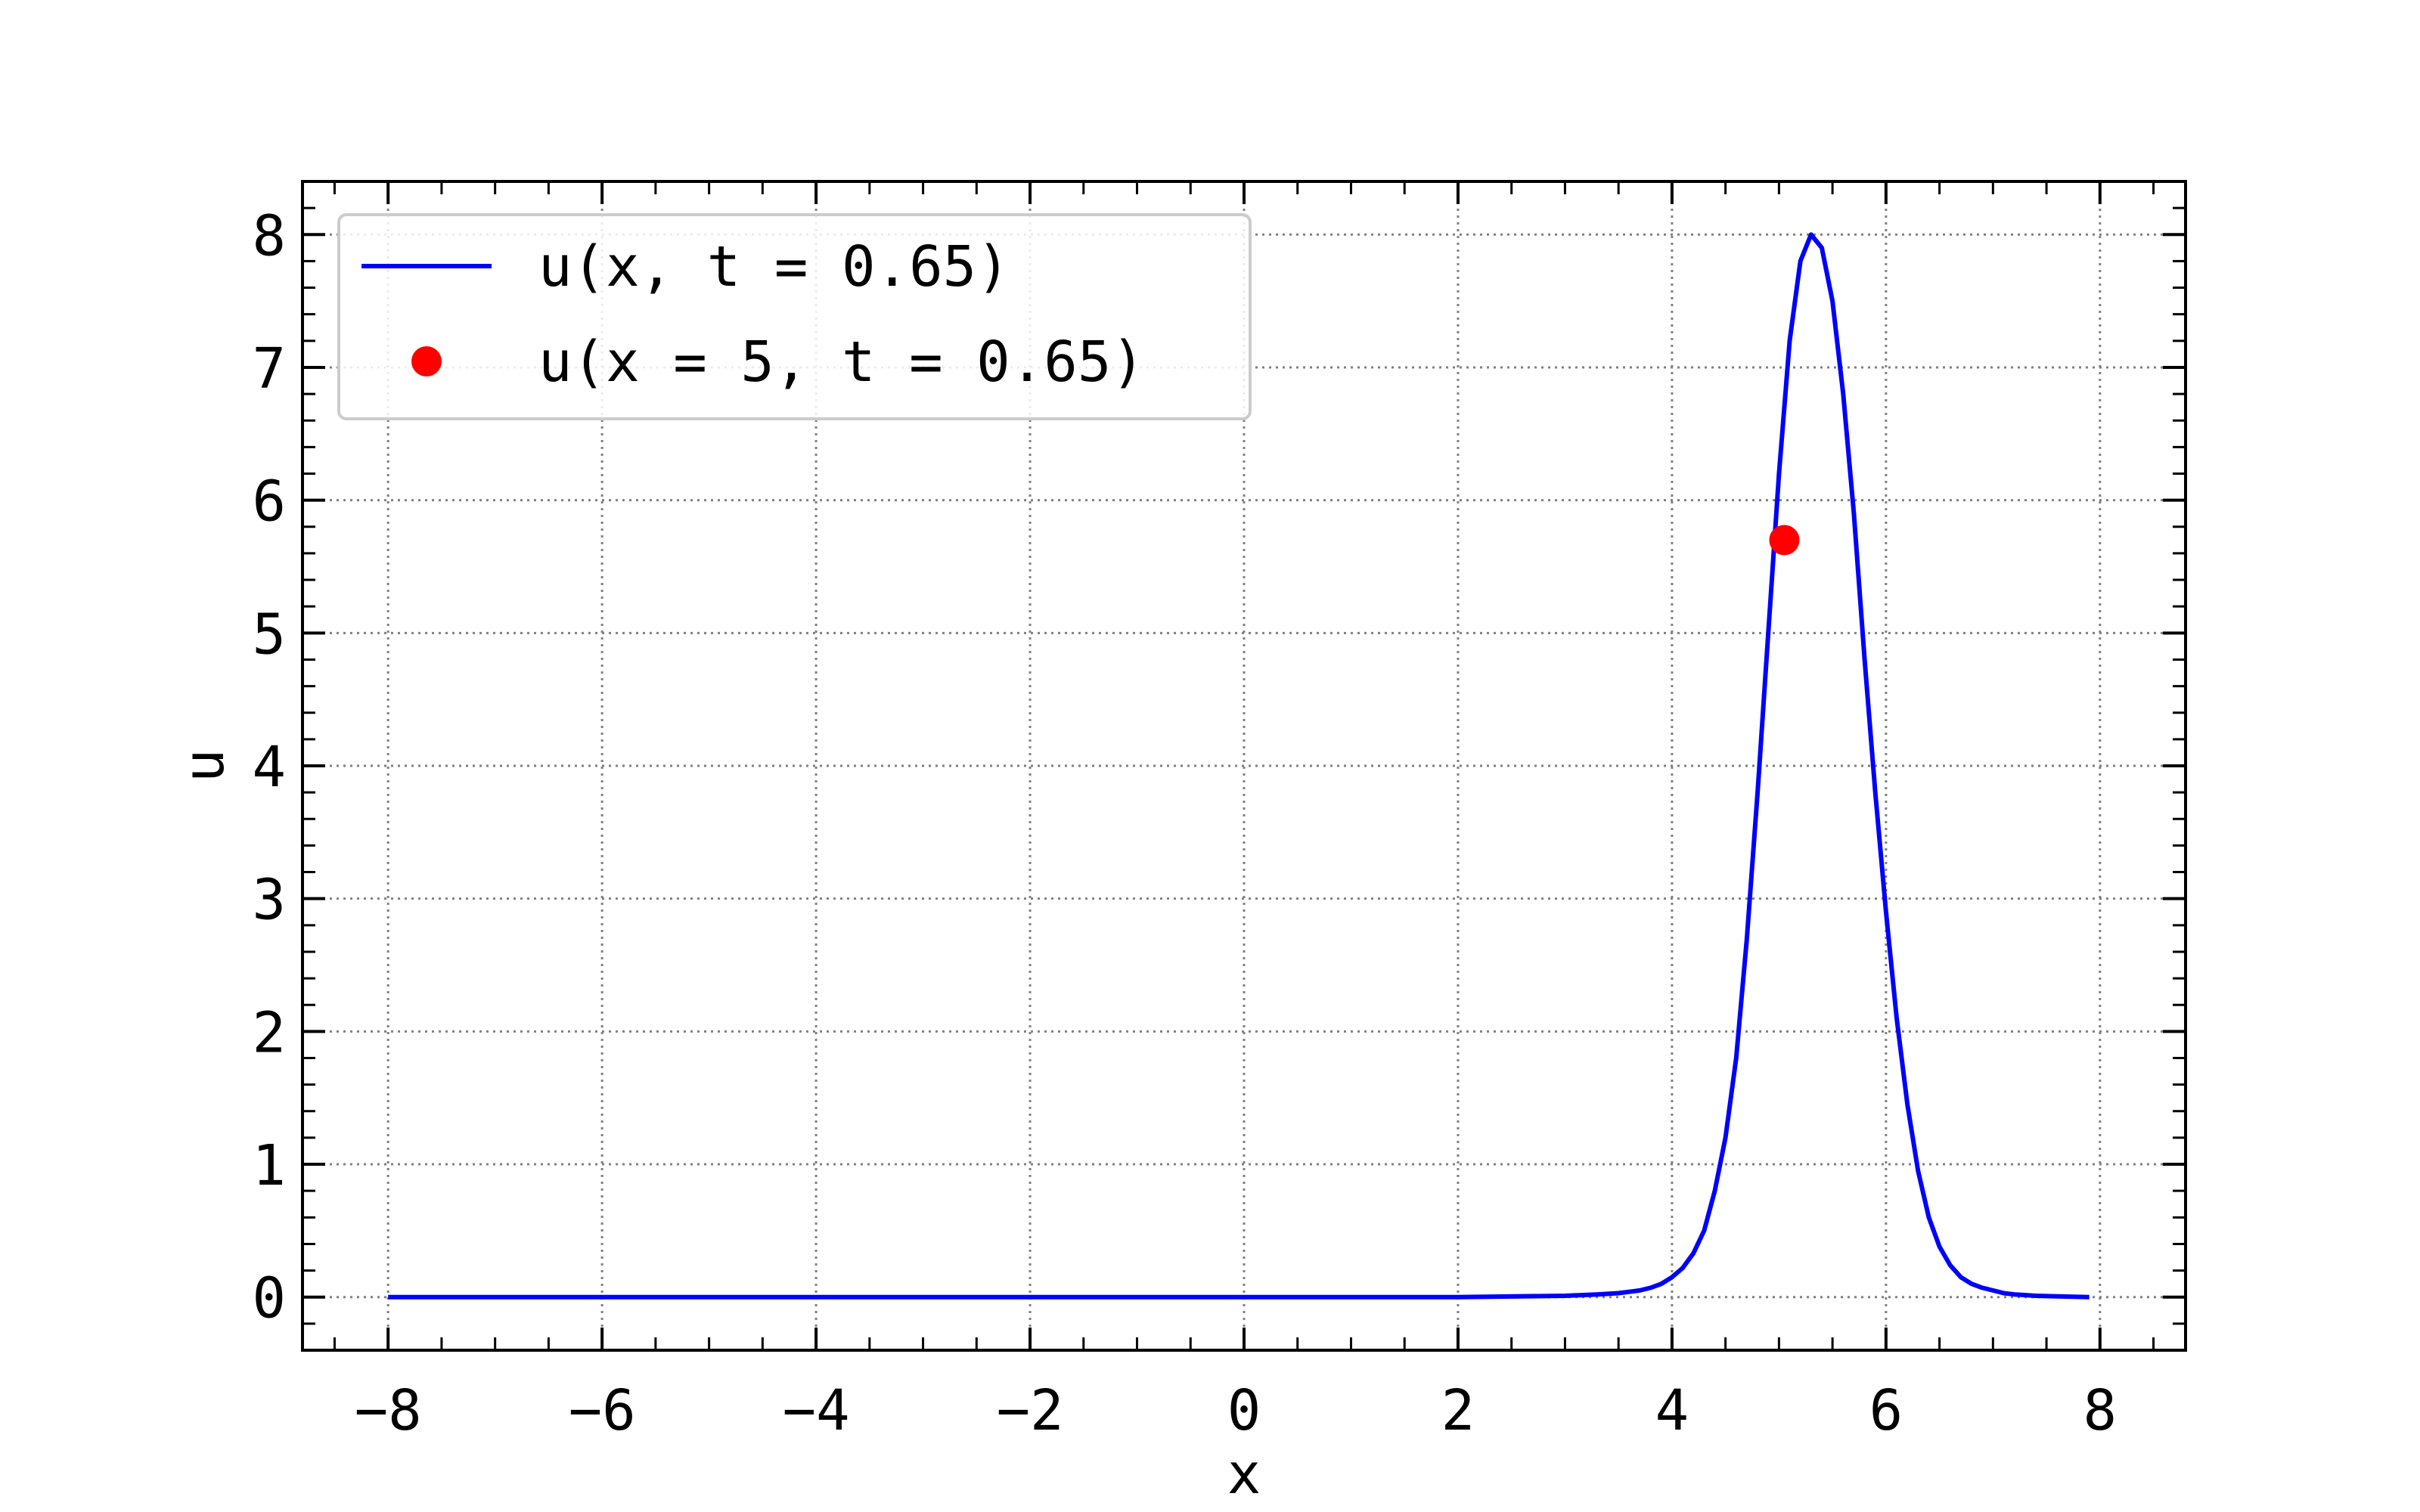 The height and width of the screenshot is (1512, 2420). Describe the element at coordinates (269, 235) in the screenshot. I see `y-tick-label: 8` at that location.